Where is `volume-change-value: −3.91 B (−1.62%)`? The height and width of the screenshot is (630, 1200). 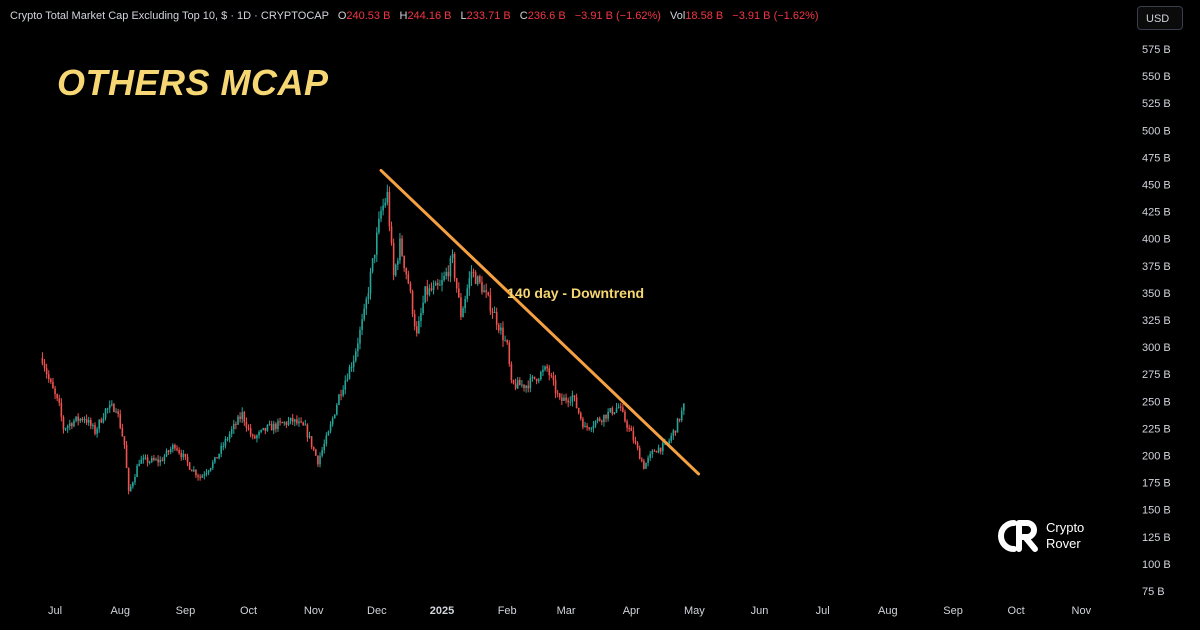 volume-change-value: −3.91 B (−1.62%) is located at coordinates (775, 16).